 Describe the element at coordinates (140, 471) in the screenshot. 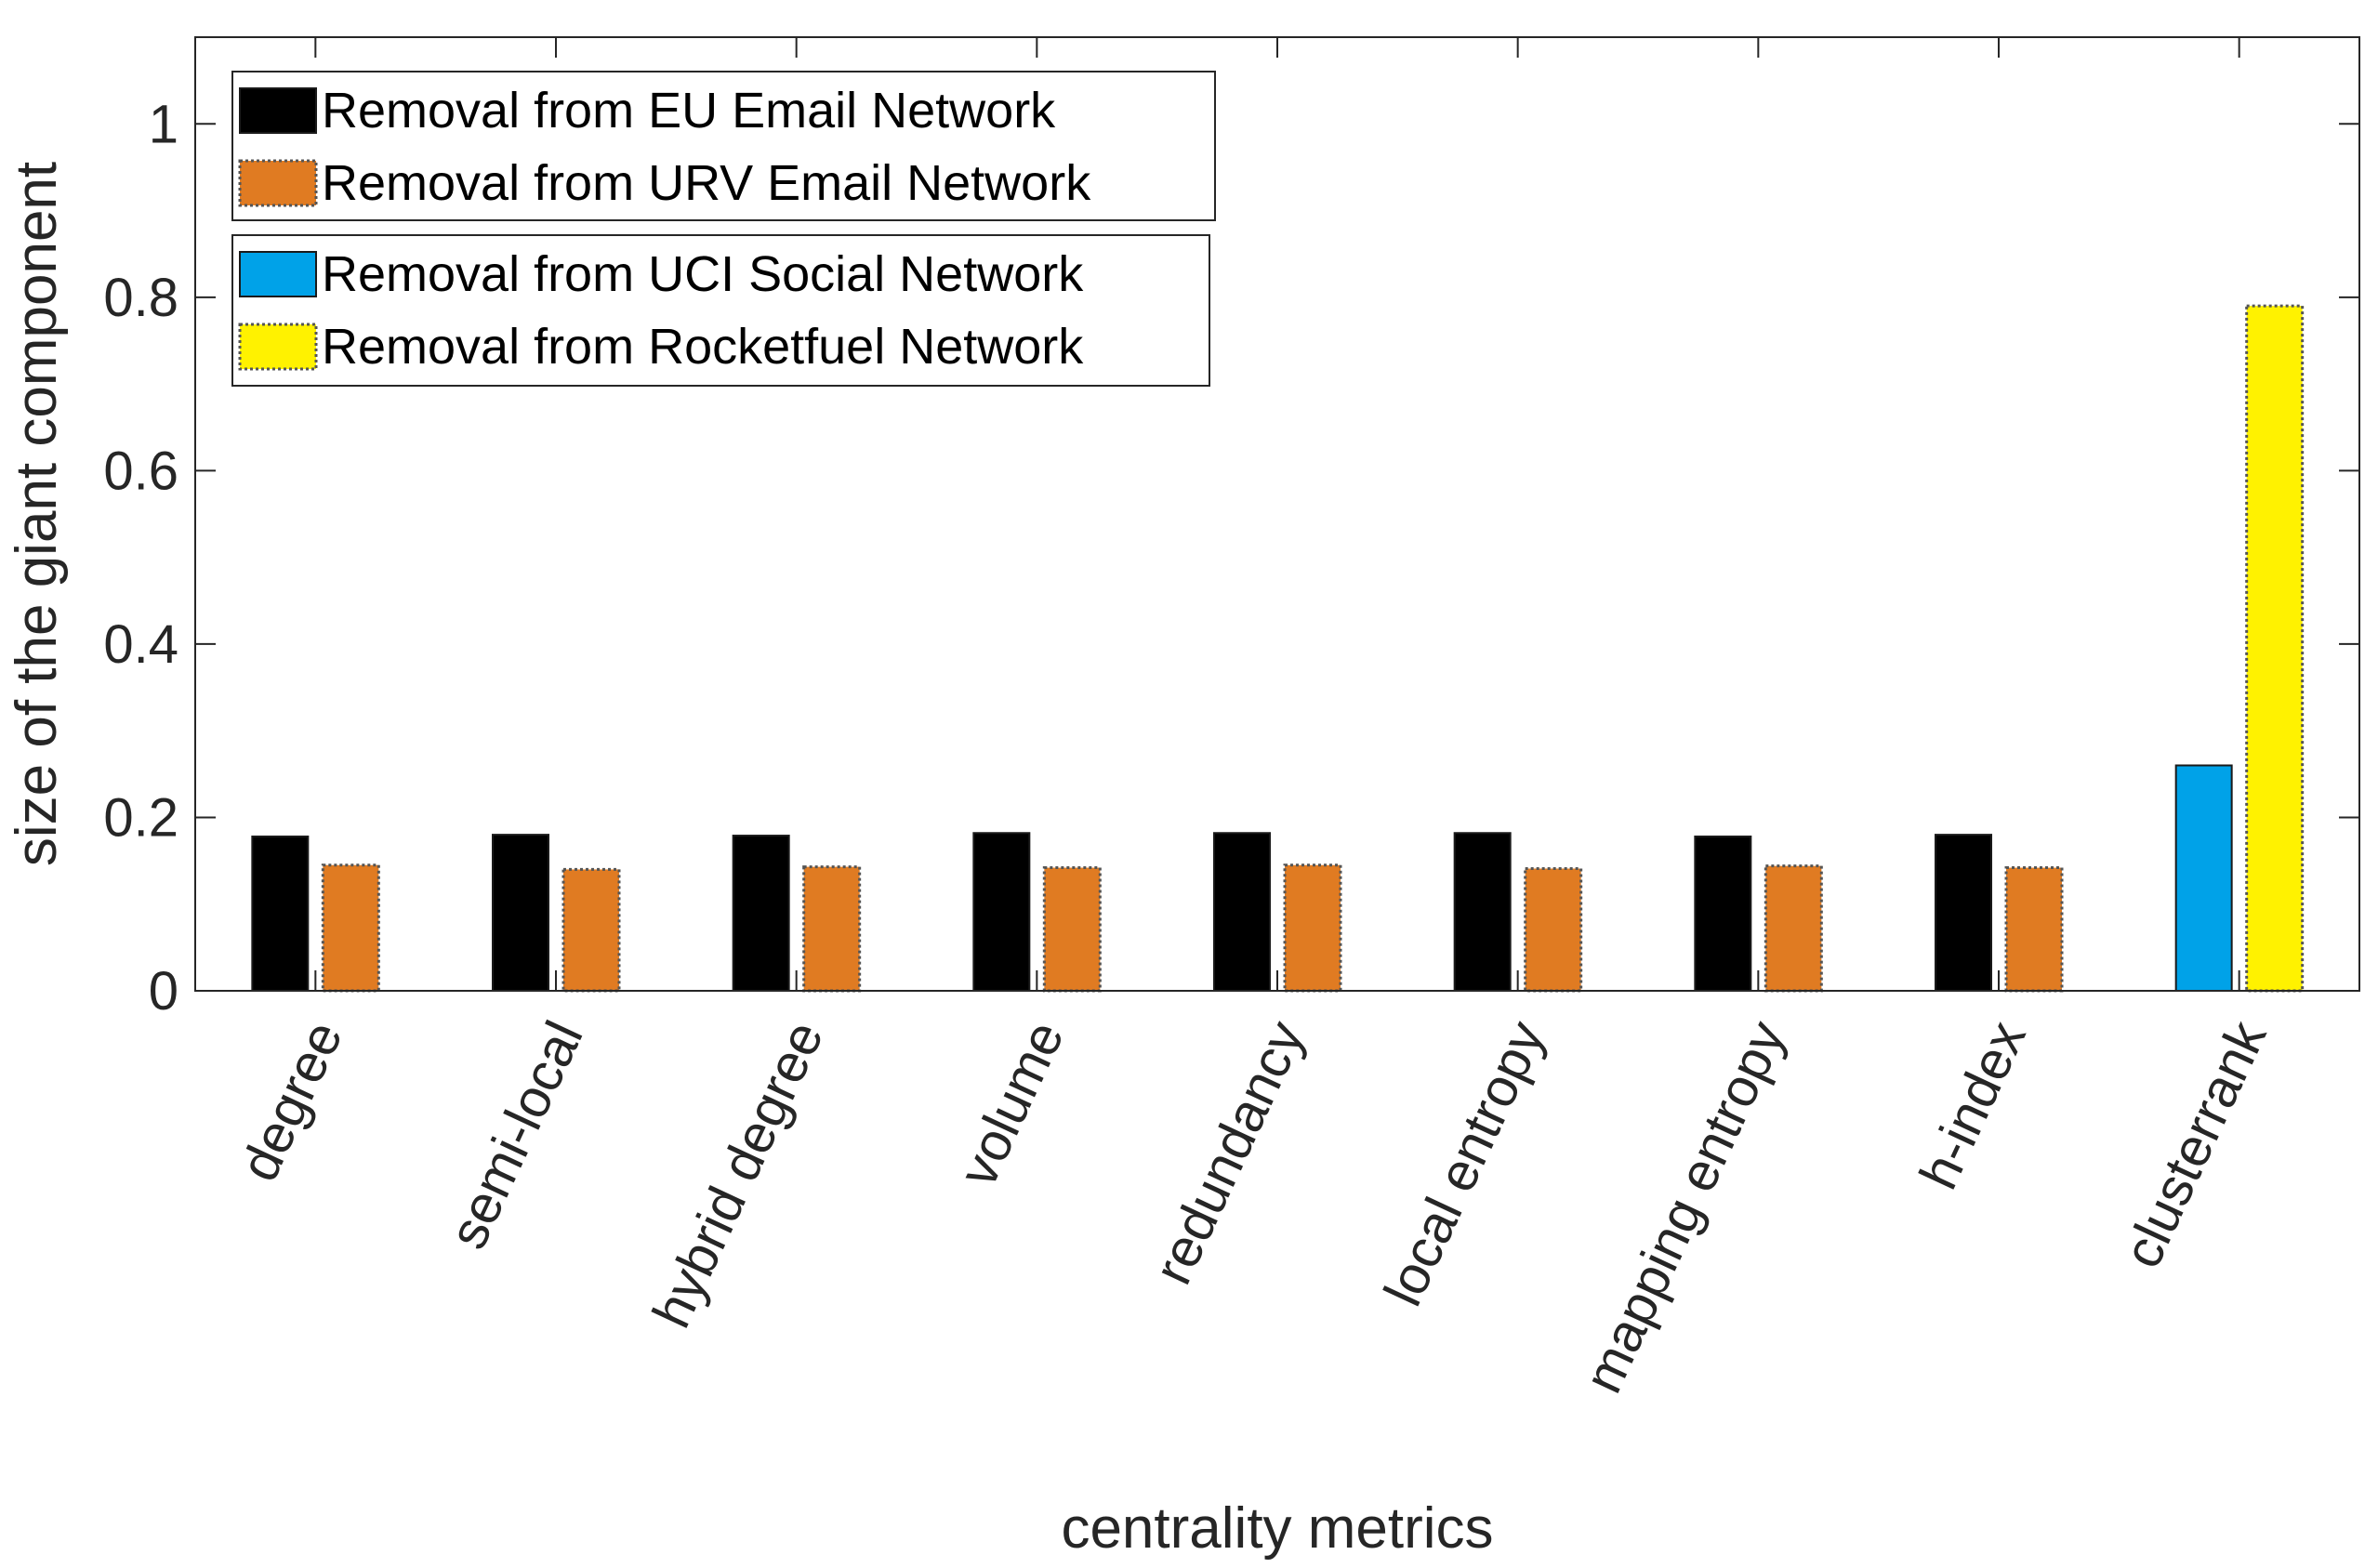

I see `y-tick-label: 0.6` at that location.